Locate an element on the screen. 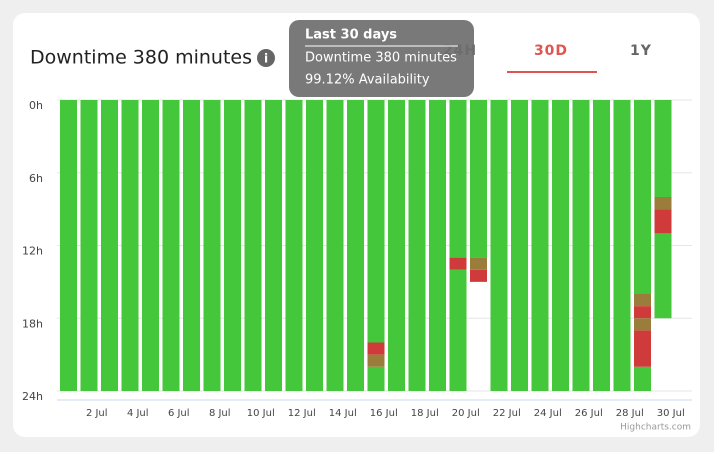  x-tick-label: 22 Jul is located at coordinates (507, 413).